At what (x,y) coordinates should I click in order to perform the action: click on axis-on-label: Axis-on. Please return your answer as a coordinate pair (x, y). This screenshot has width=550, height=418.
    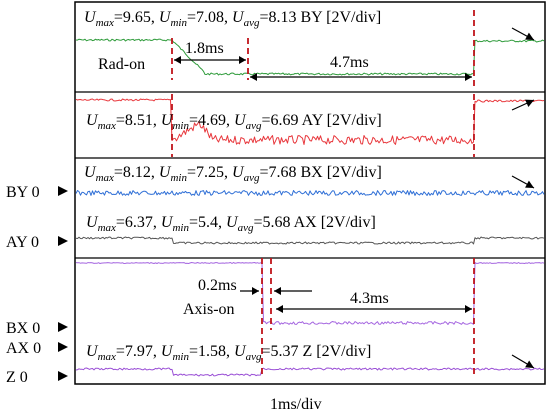
    Looking at the image, I should click on (209, 309).